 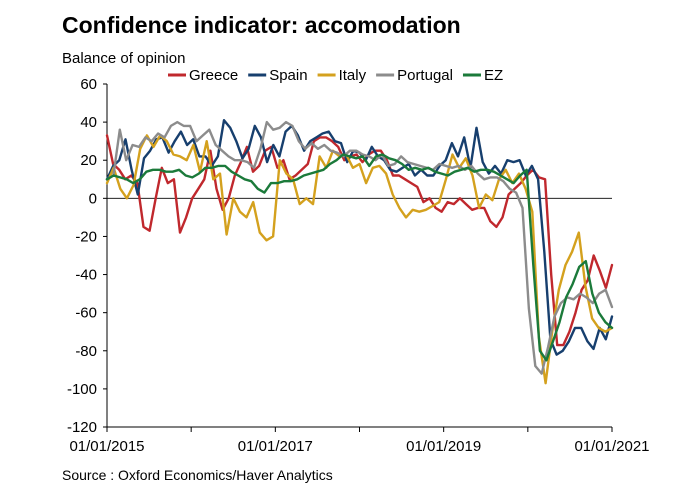 What do you see at coordinates (261, 25) in the screenshot?
I see `chart-title: Confidence indicator: accomodation` at bounding box center [261, 25].